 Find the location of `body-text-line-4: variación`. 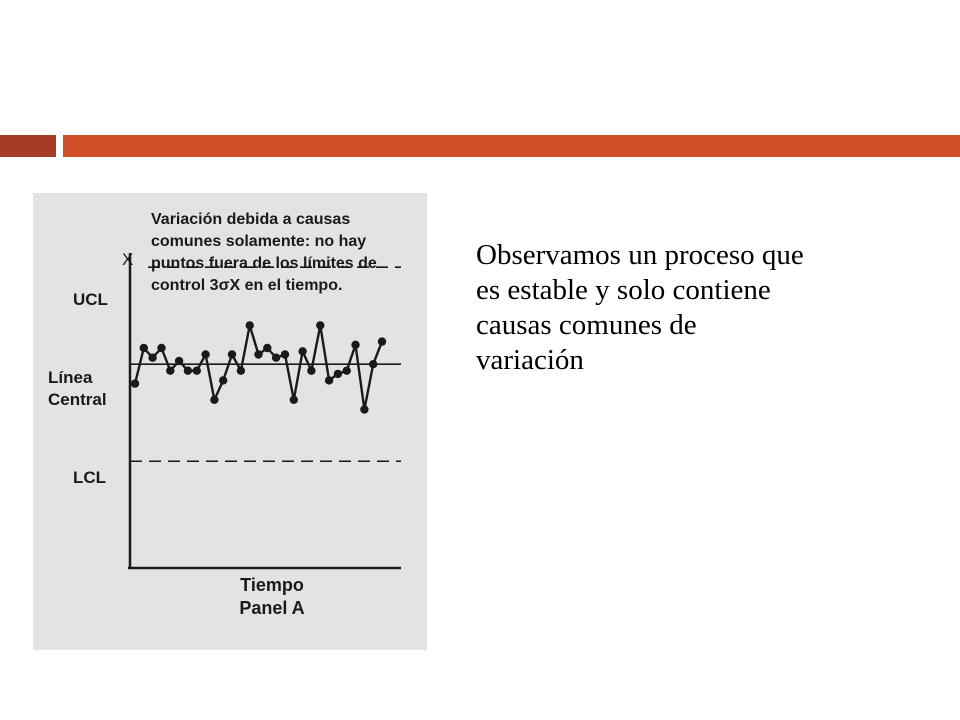

body-text-line-4: variación is located at coordinates (530, 360).